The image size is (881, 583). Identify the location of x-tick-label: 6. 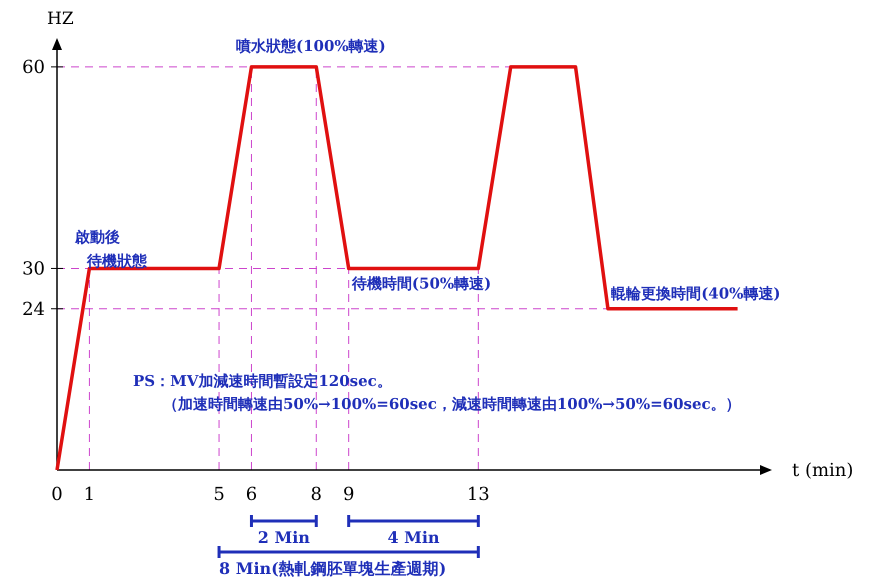
(252, 494).